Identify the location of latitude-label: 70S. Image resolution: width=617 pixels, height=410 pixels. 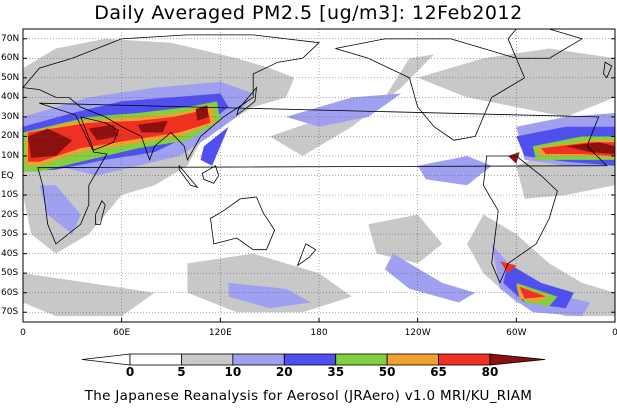
(10, 312).